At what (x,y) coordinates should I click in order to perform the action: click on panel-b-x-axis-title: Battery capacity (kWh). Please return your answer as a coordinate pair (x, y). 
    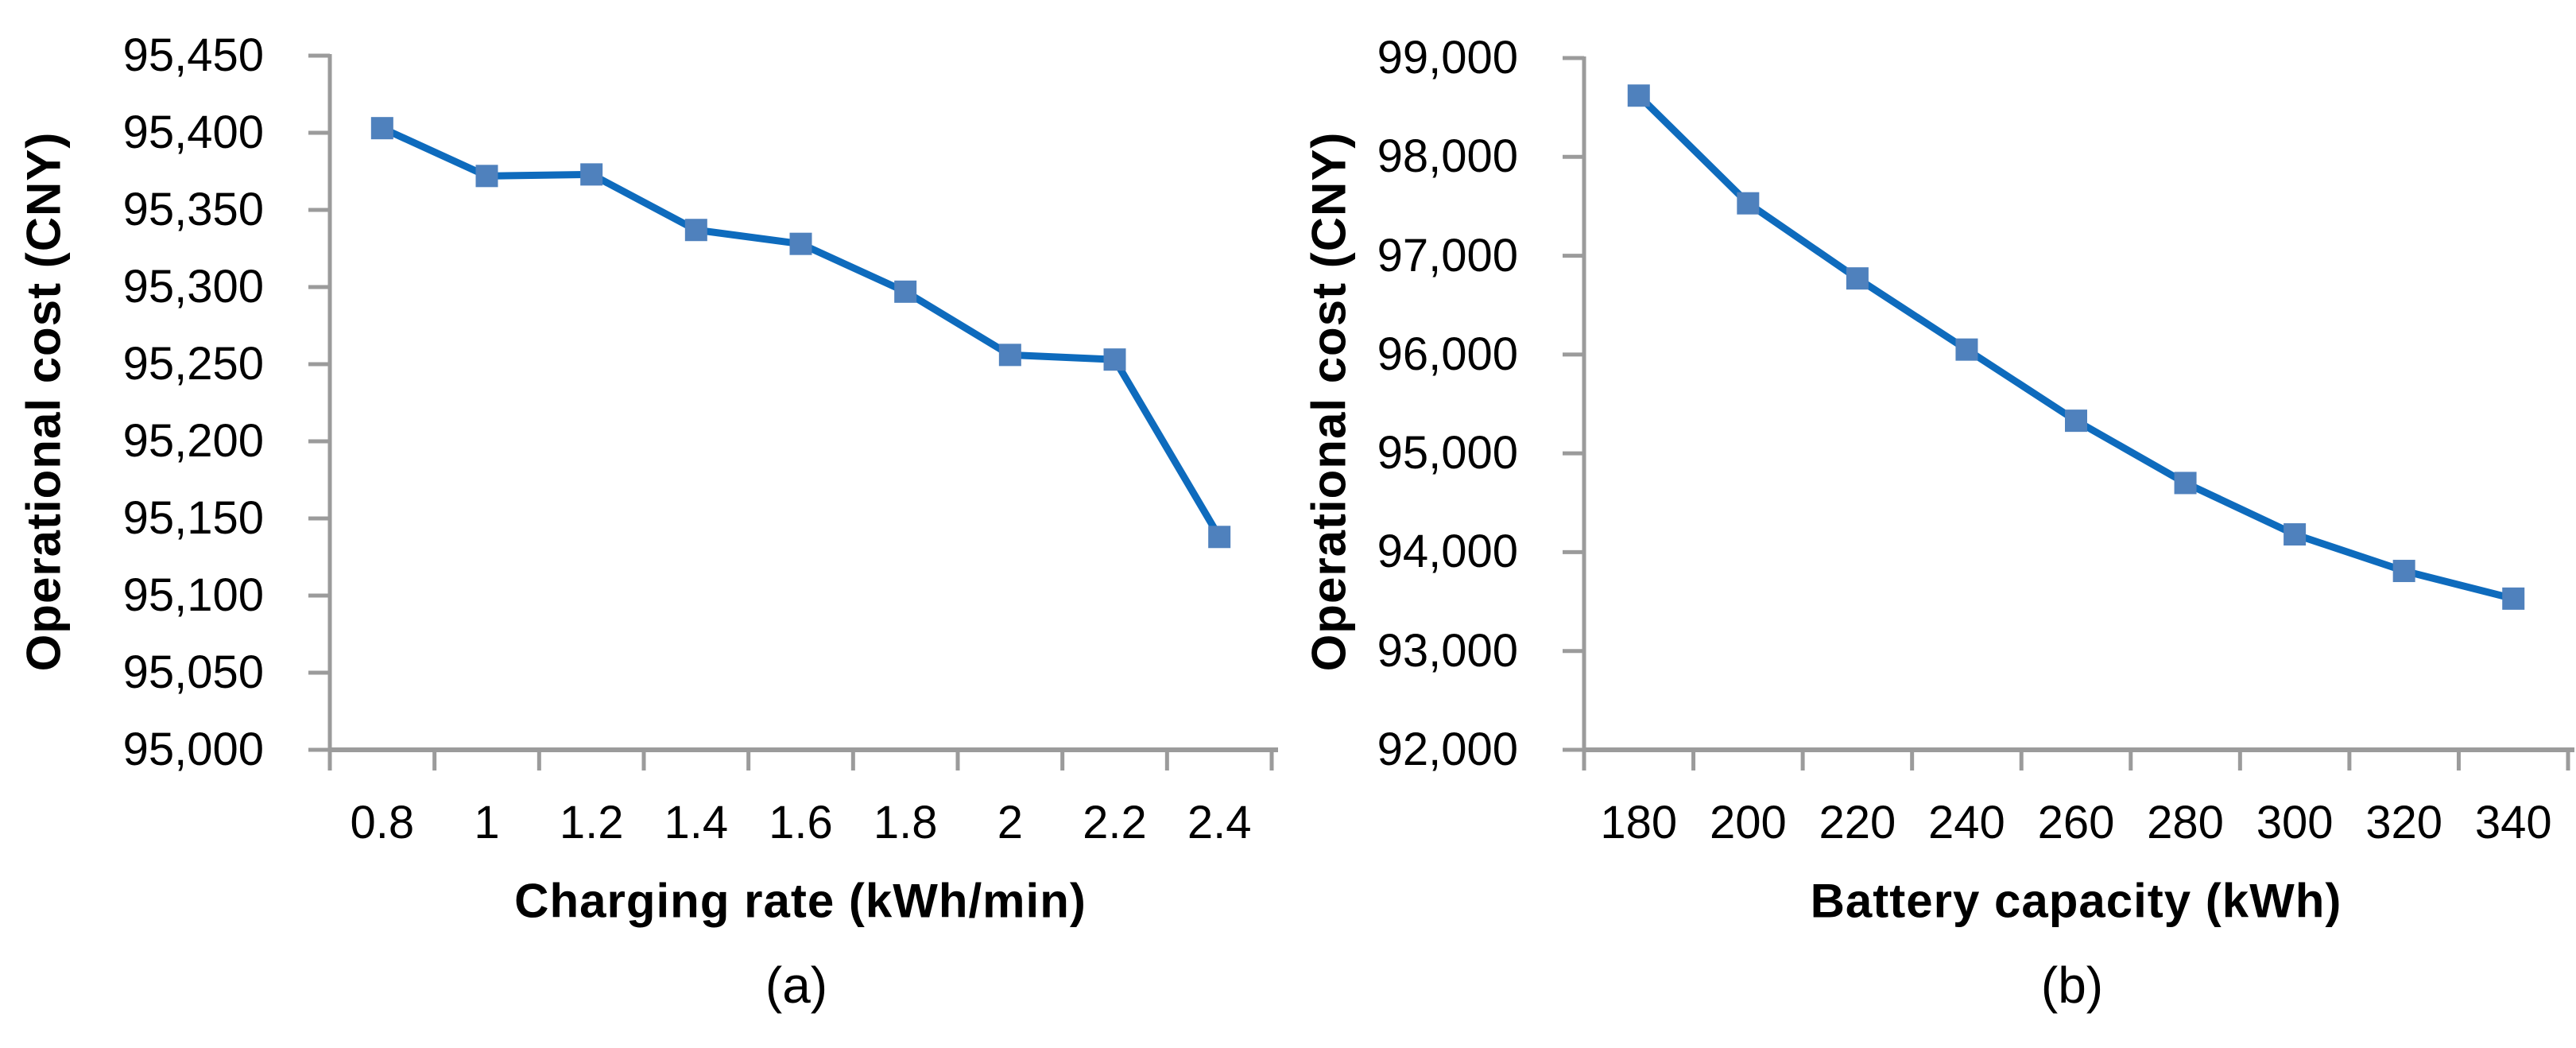
    Looking at the image, I should click on (2076, 901).